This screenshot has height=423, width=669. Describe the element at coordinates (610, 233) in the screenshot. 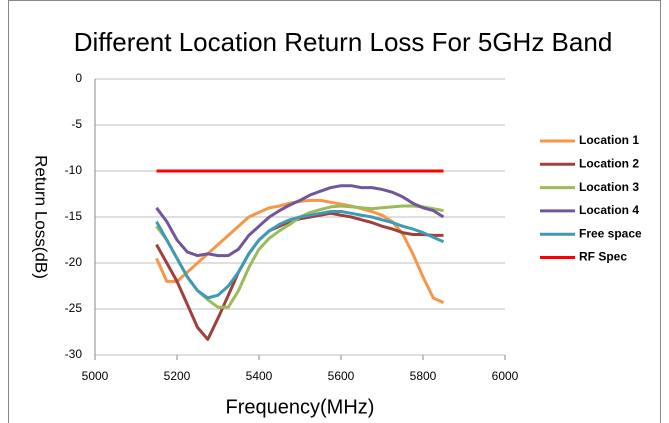

I see `legend-label: Free space` at that location.